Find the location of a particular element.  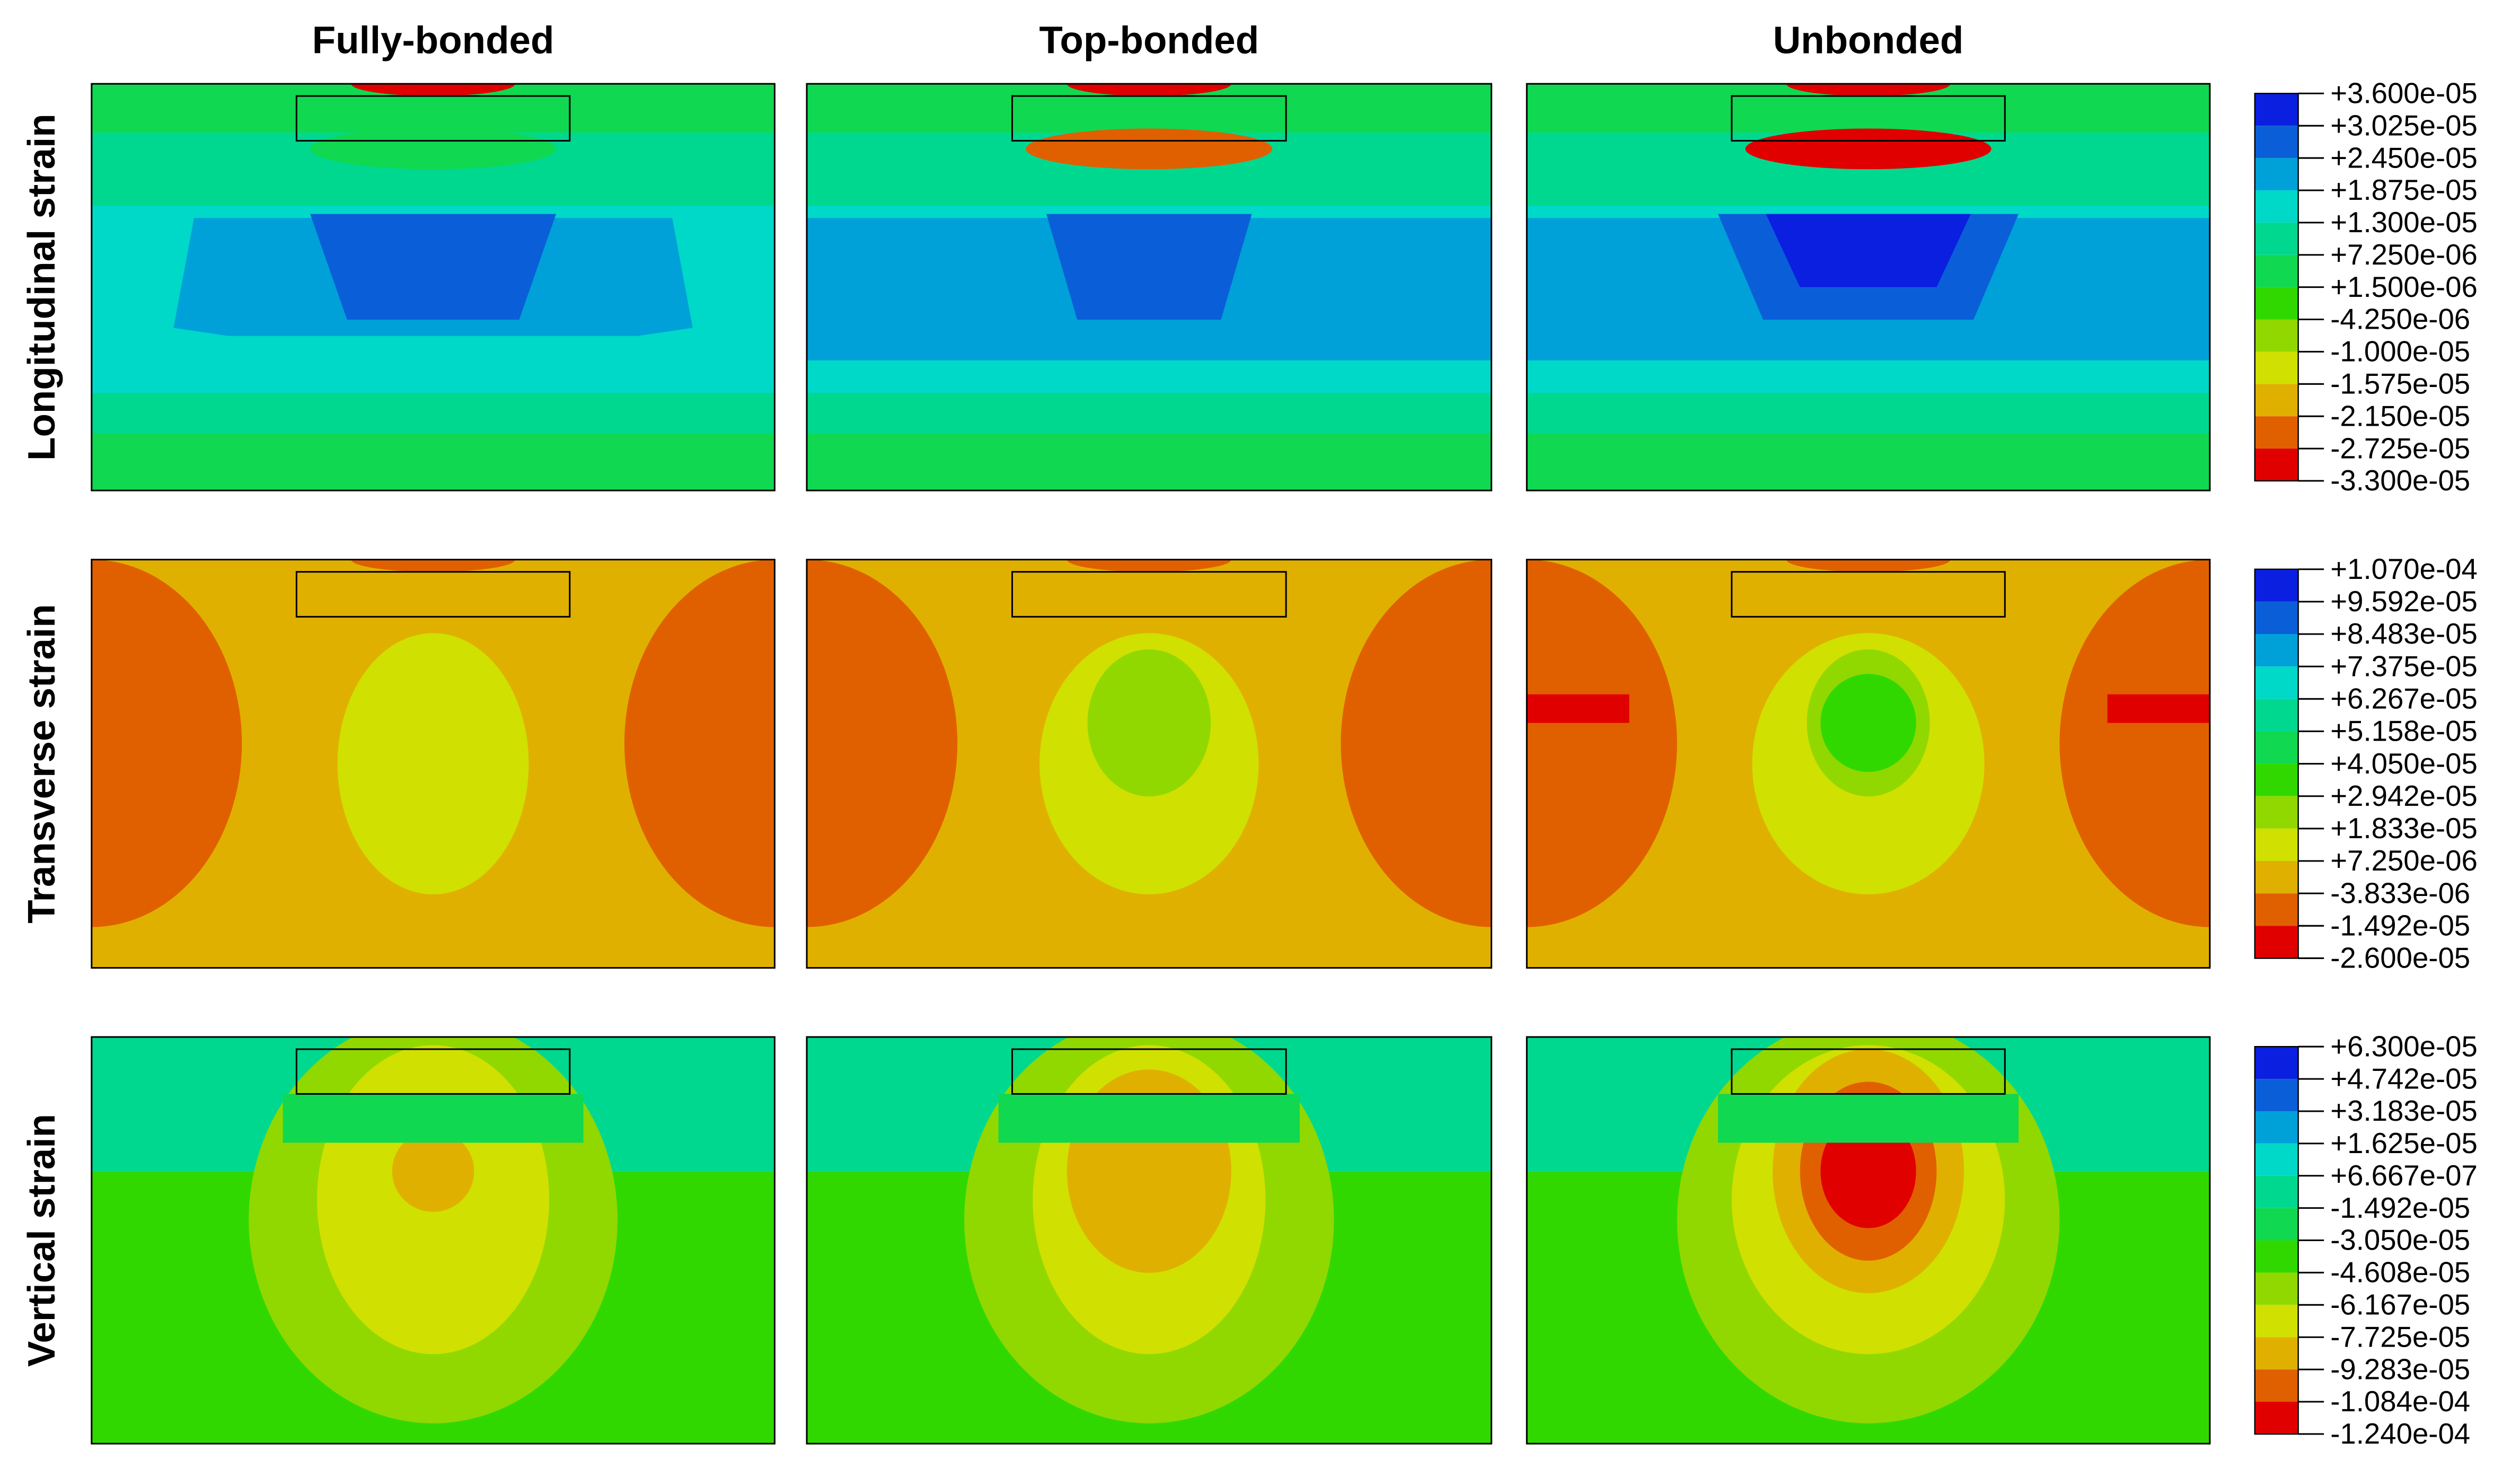

column-title: Top-bonded is located at coordinates (1149, 40).